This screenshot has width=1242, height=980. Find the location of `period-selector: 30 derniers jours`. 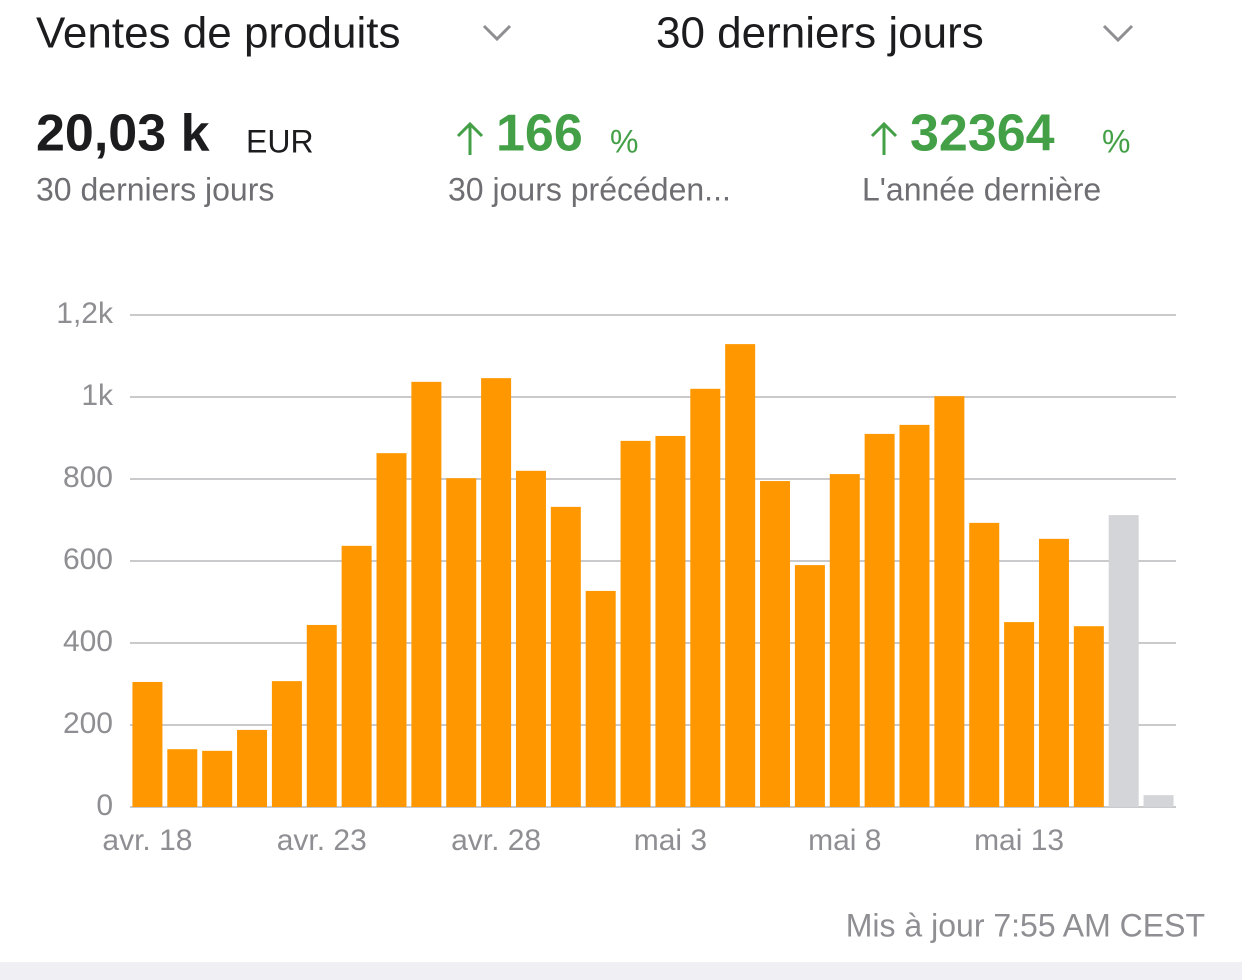

period-selector: 30 derniers jours is located at coordinates (820, 33).